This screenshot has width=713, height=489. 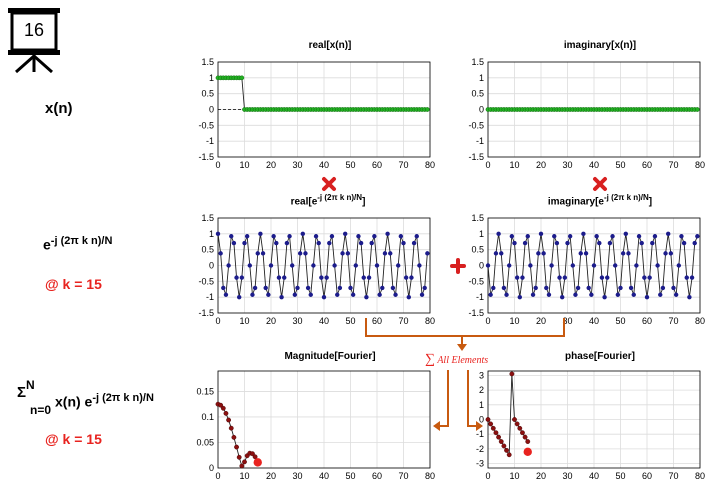 What do you see at coordinates (104, 401) in the screenshot?
I see `sum-body: x(n) e-j (2π k n)/N` at bounding box center [104, 401].